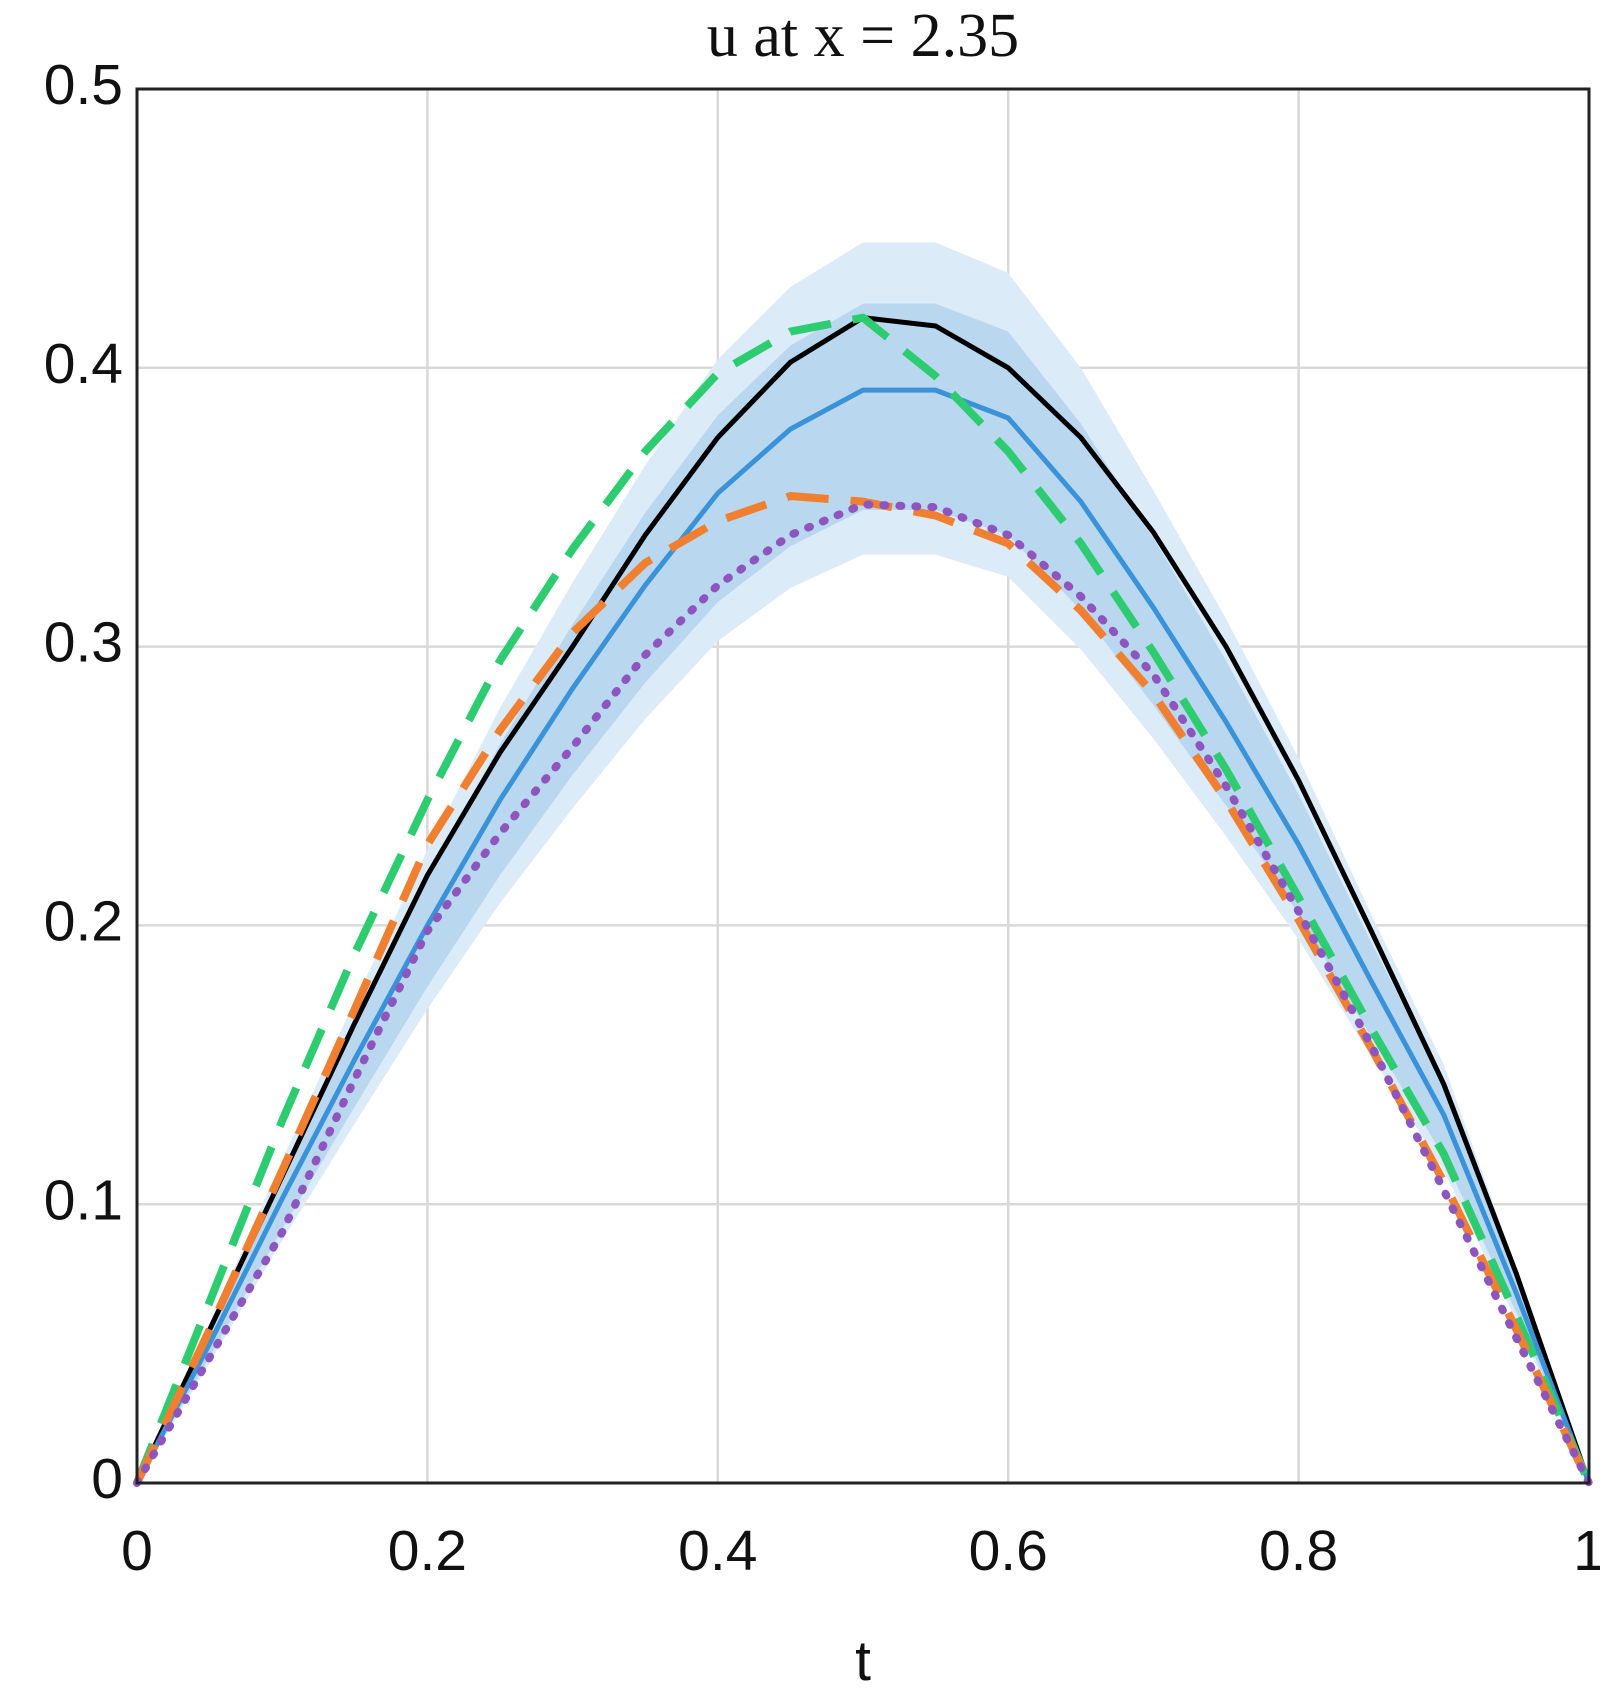 This screenshot has height=1695, width=1600. What do you see at coordinates (83, 643) in the screenshot?
I see `y-tick-label: 0.3` at bounding box center [83, 643].